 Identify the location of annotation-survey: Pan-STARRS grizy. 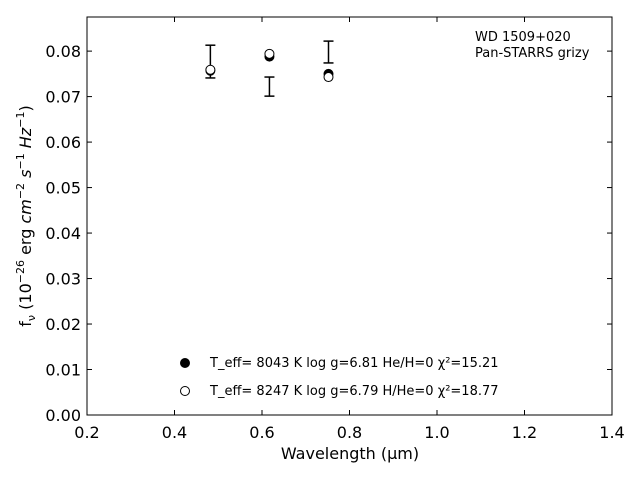
(532, 53).